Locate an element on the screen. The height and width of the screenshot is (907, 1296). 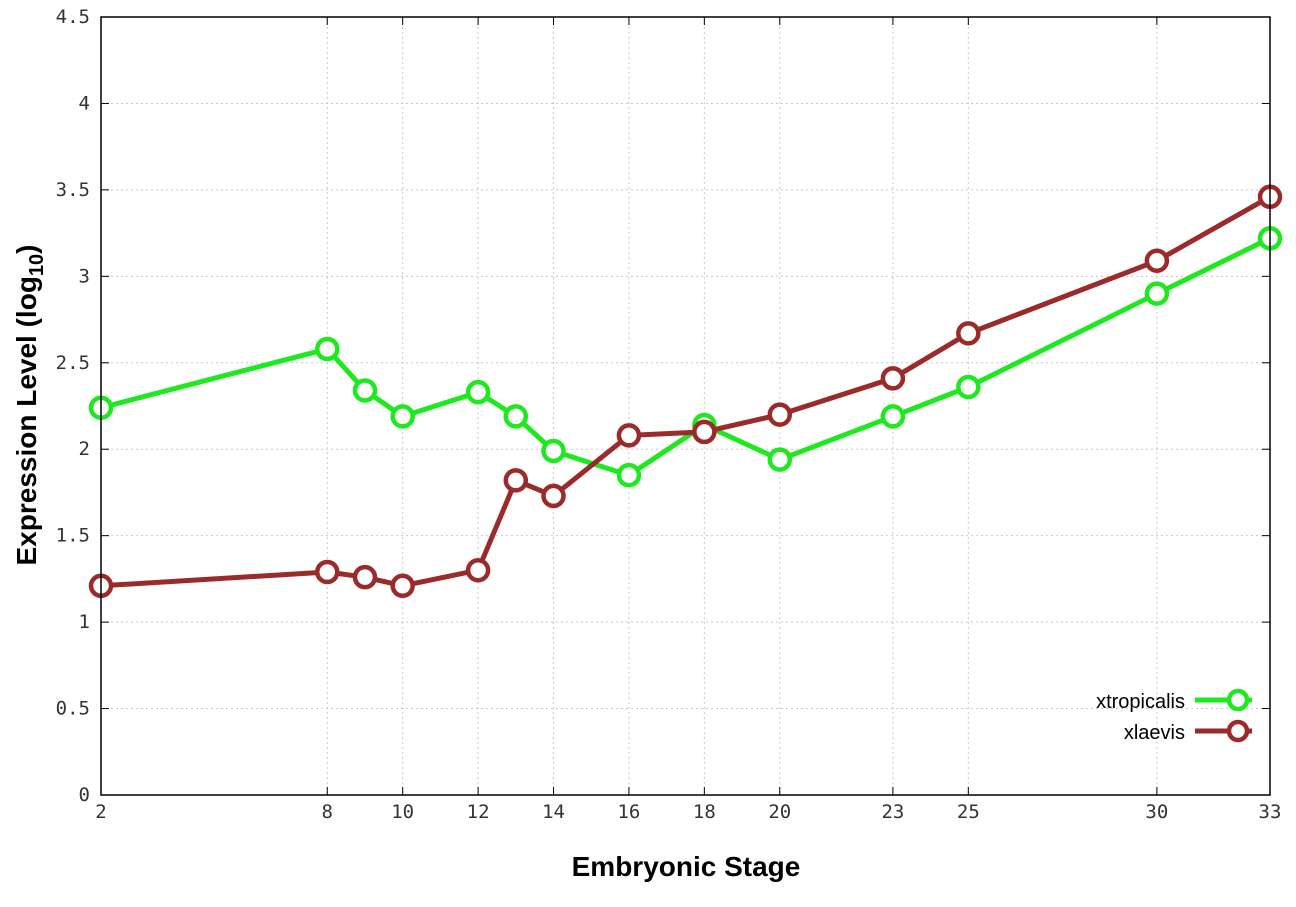
y-tick-label: 4 is located at coordinates (84, 103).